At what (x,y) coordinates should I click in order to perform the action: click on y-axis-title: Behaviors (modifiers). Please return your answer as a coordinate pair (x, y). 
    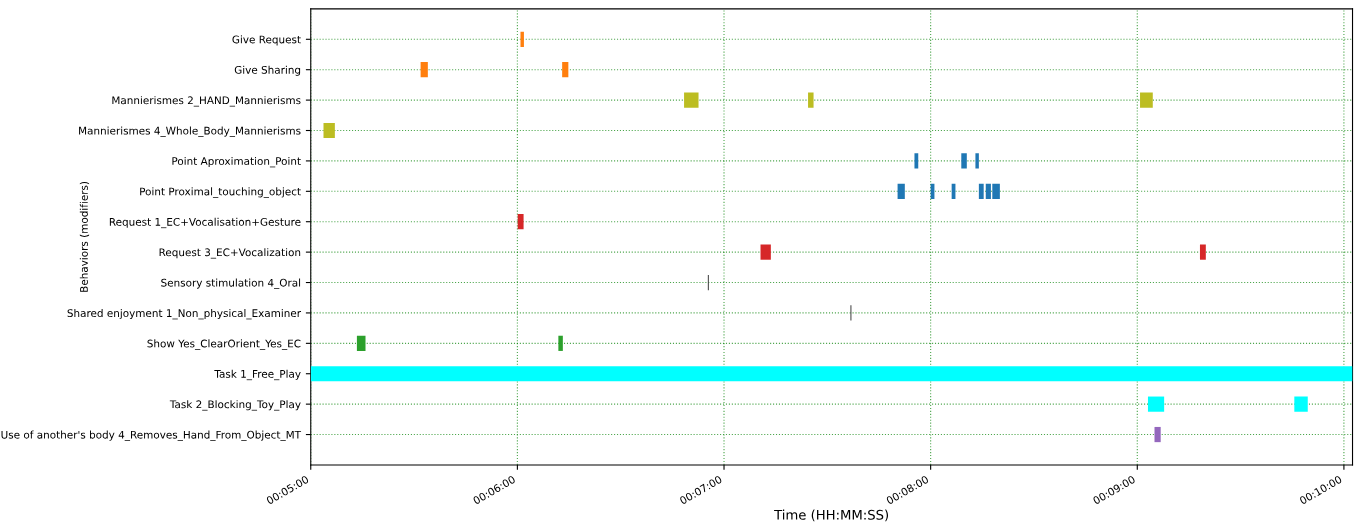
    Looking at the image, I should click on (84, 236).